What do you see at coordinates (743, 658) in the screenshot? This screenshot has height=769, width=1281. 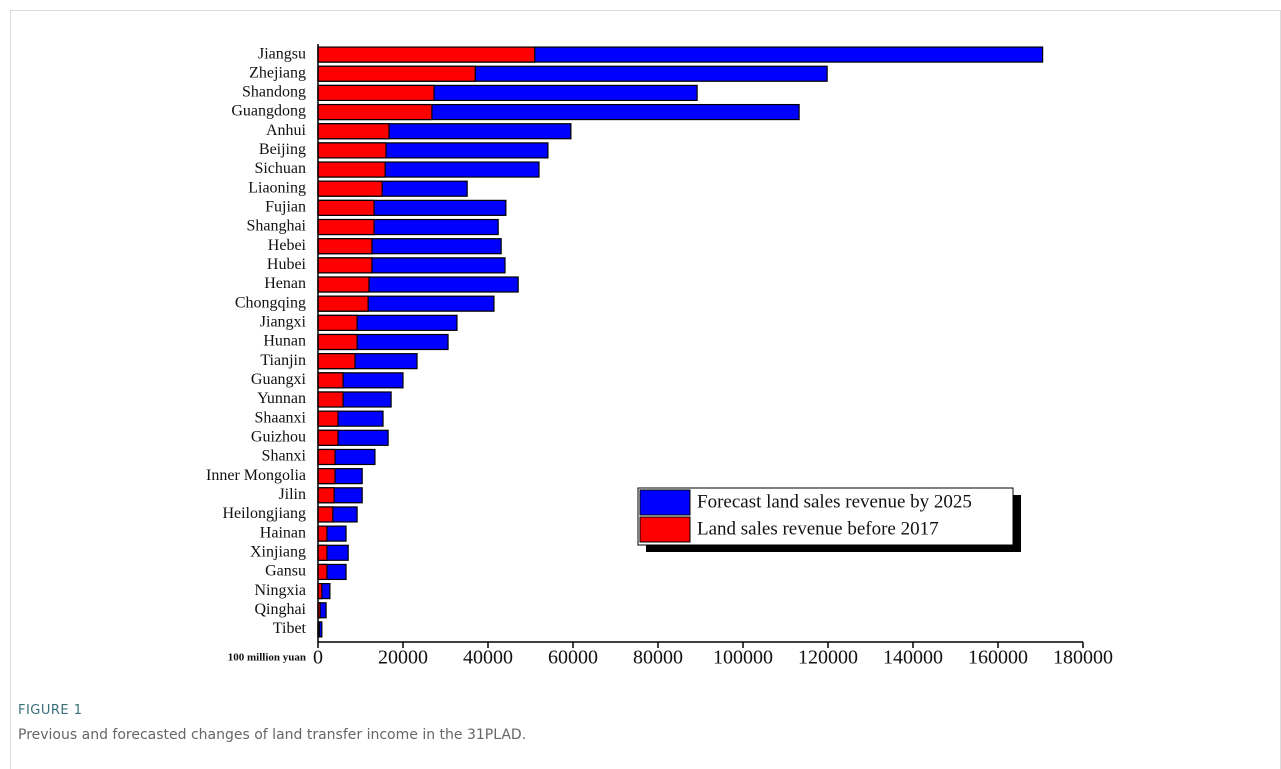 I see `x-tick-label: 100000` at bounding box center [743, 658].